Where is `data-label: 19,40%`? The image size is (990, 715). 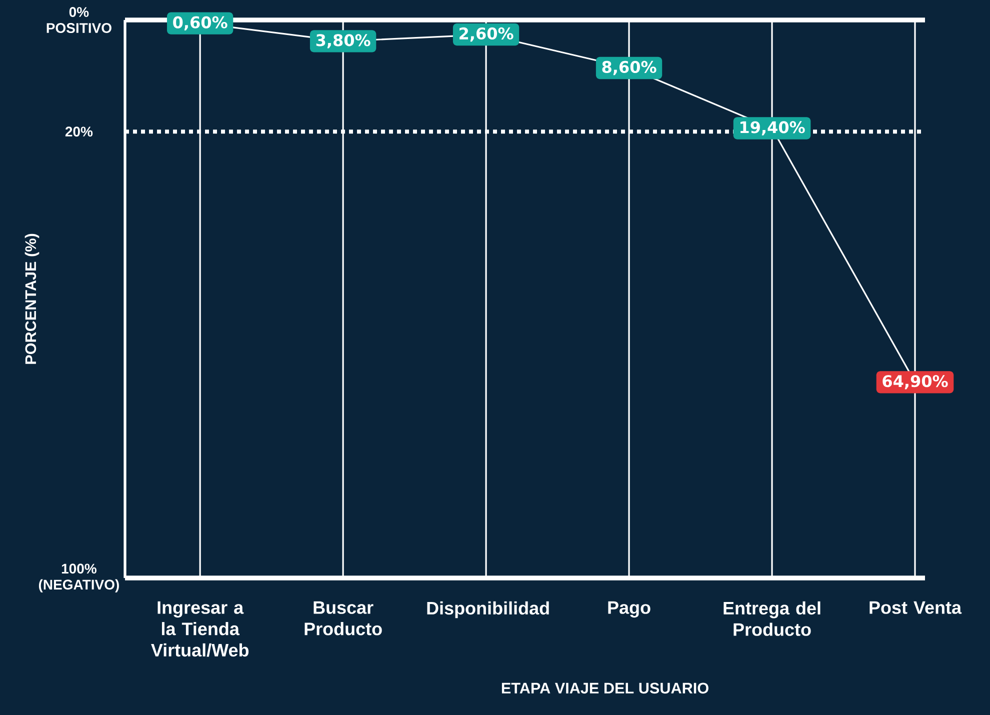
data-label: 19,40% is located at coordinates (772, 128).